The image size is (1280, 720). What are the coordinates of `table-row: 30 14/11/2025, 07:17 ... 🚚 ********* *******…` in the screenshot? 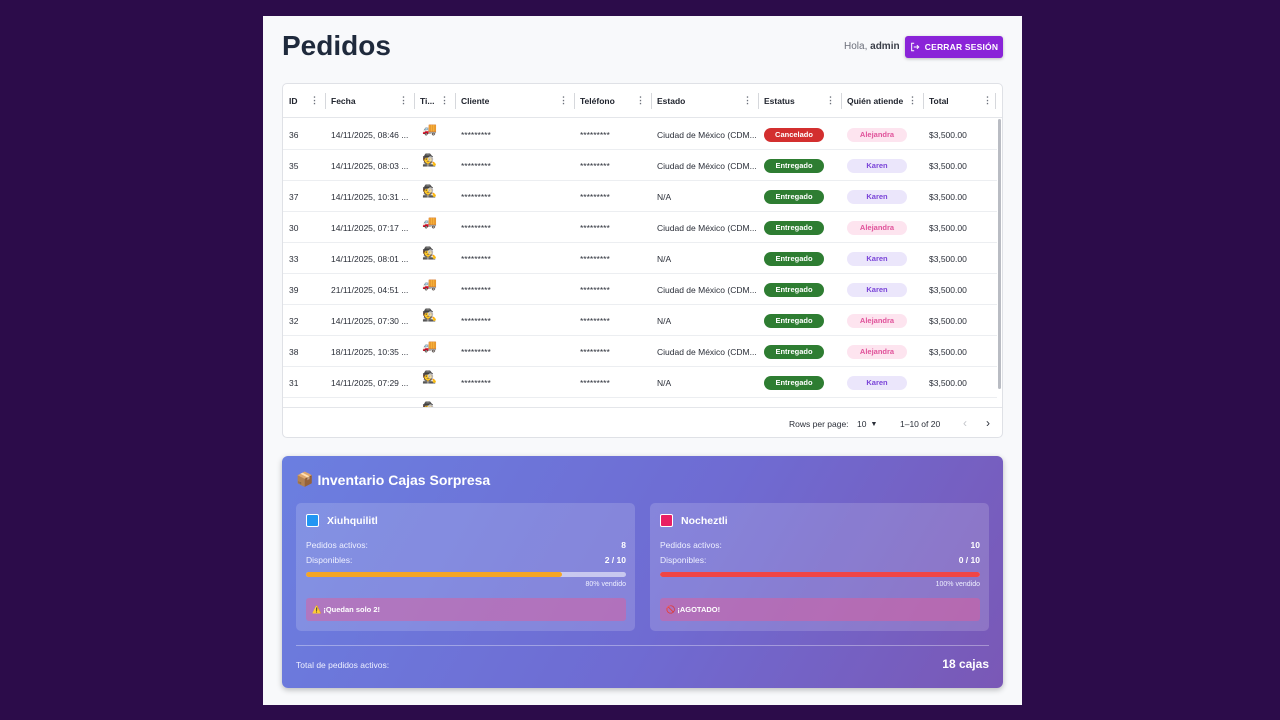 It's located at (640, 227).